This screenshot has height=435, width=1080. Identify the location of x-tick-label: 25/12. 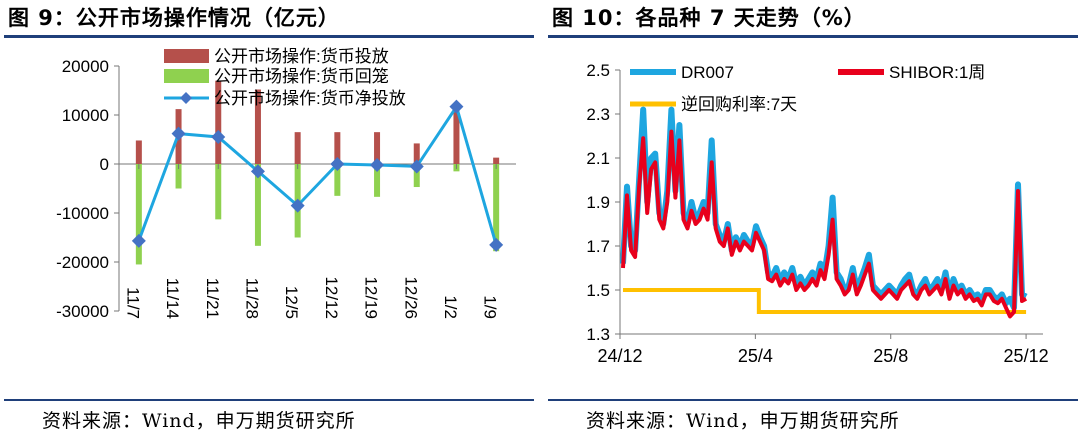
(1026, 356).